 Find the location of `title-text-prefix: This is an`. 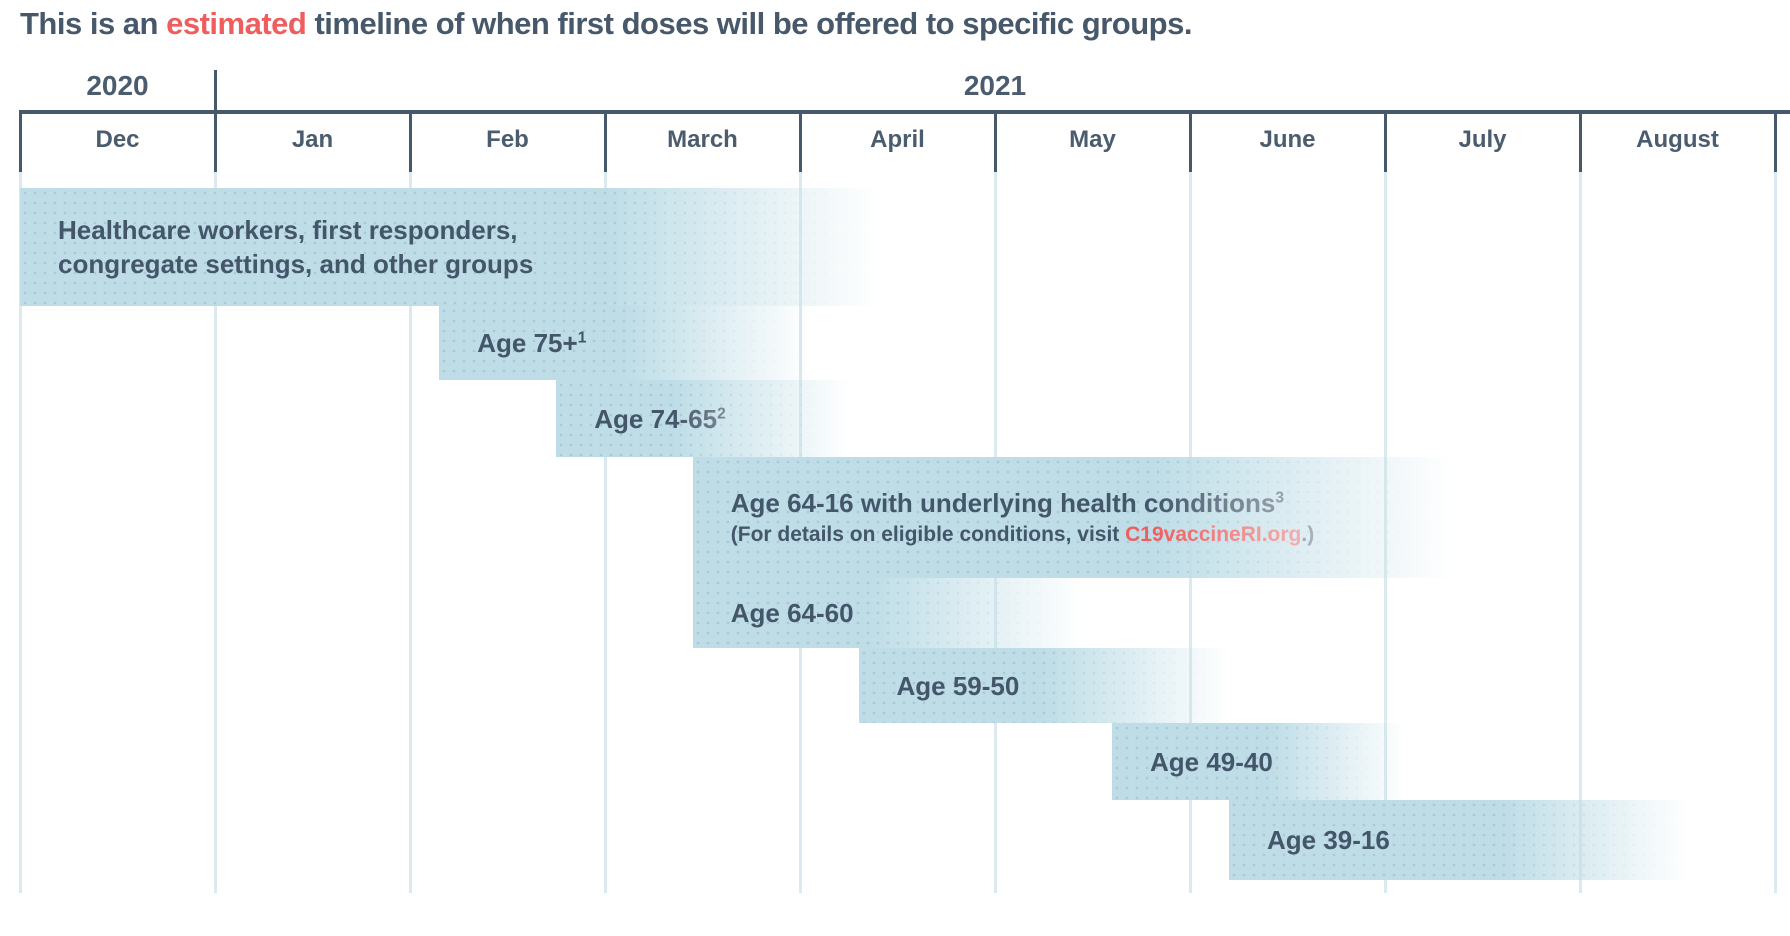

title-text-prefix: This is an is located at coordinates (93, 23).